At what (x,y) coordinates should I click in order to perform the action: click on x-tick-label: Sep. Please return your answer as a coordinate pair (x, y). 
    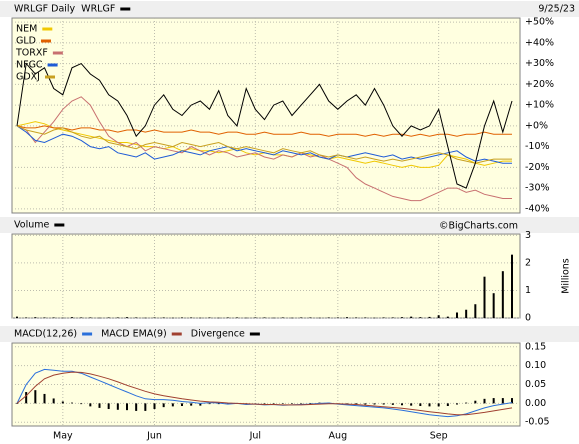
    Looking at the image, I should click on (439, 436).